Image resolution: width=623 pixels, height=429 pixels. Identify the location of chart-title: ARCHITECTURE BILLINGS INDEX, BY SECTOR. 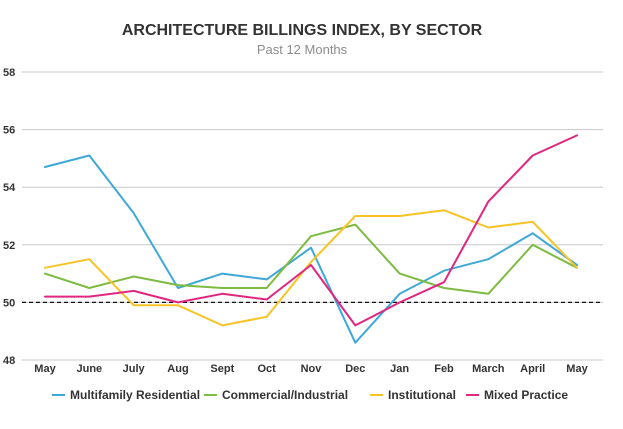
(302, 30).